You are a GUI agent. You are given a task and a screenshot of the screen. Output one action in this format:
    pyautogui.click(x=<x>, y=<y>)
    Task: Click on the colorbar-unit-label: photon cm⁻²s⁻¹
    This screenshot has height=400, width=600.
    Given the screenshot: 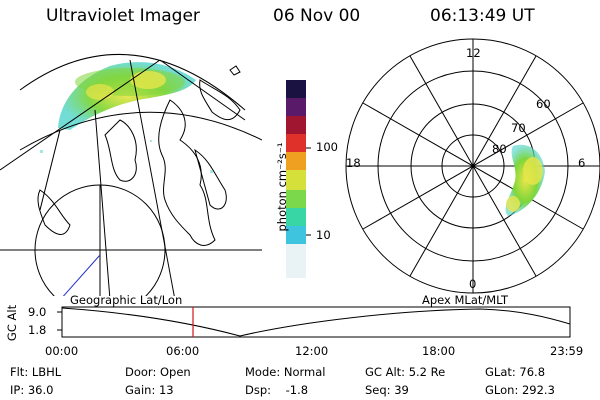 What is the action you would take?
    pyautogui.click(x=282, y=187)
    